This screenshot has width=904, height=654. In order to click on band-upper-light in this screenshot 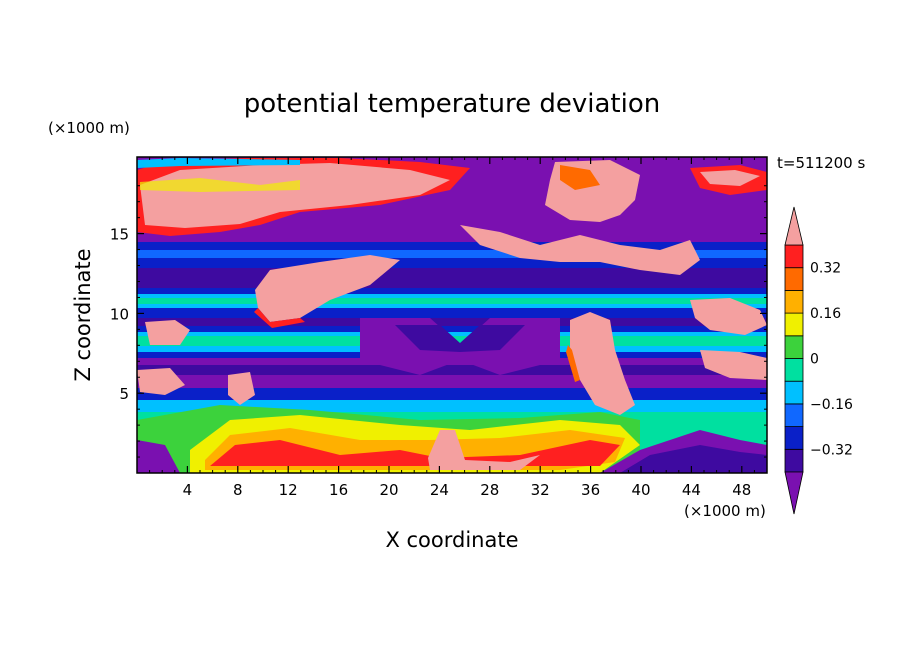, I will do `click(452, 254)`.